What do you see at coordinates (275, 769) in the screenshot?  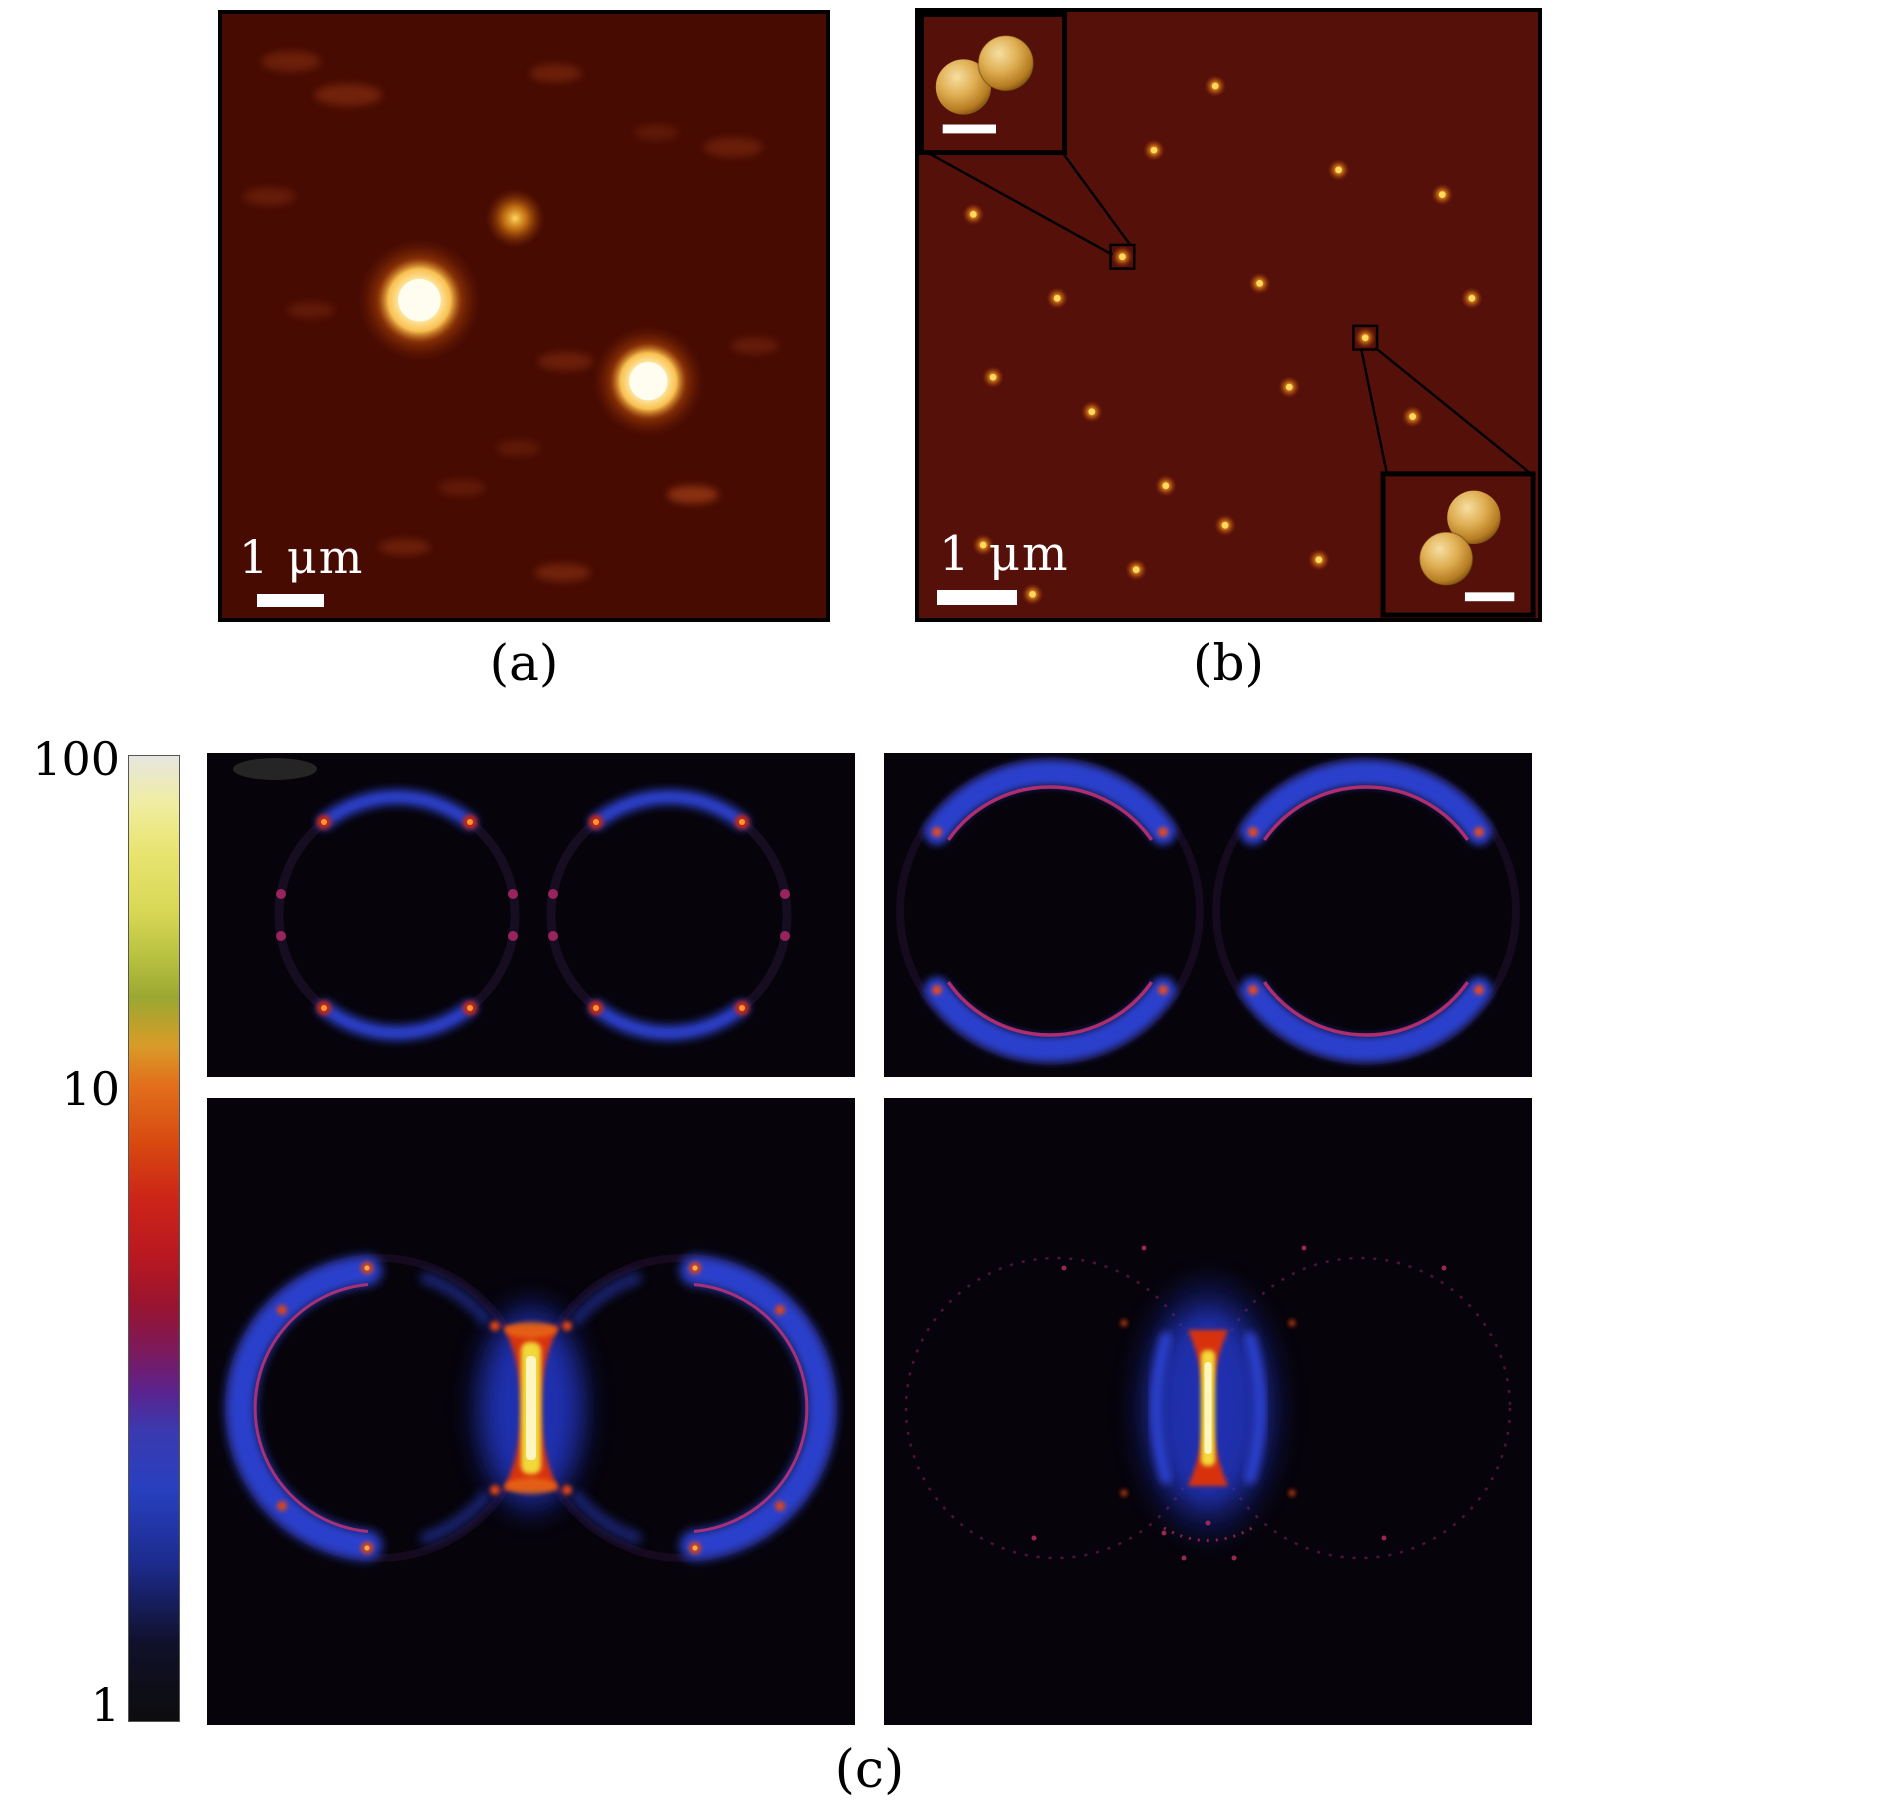 I see `scan-artifact` at bounding box center [275, 769].